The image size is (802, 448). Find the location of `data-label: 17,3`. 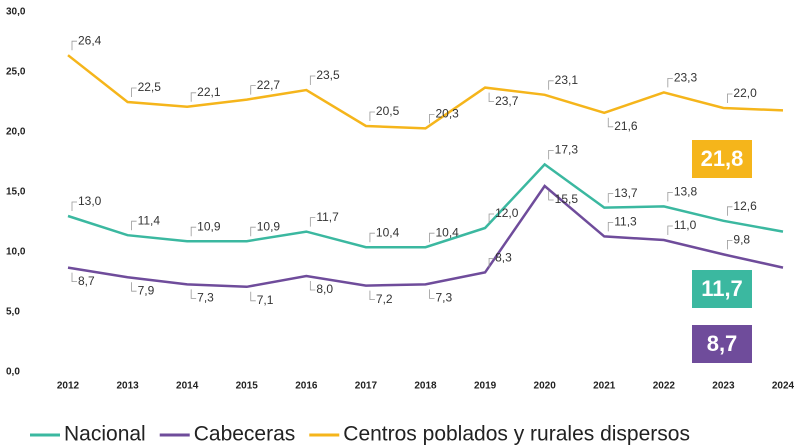

data-label: 17,3 is located at coordinates (567, 150).